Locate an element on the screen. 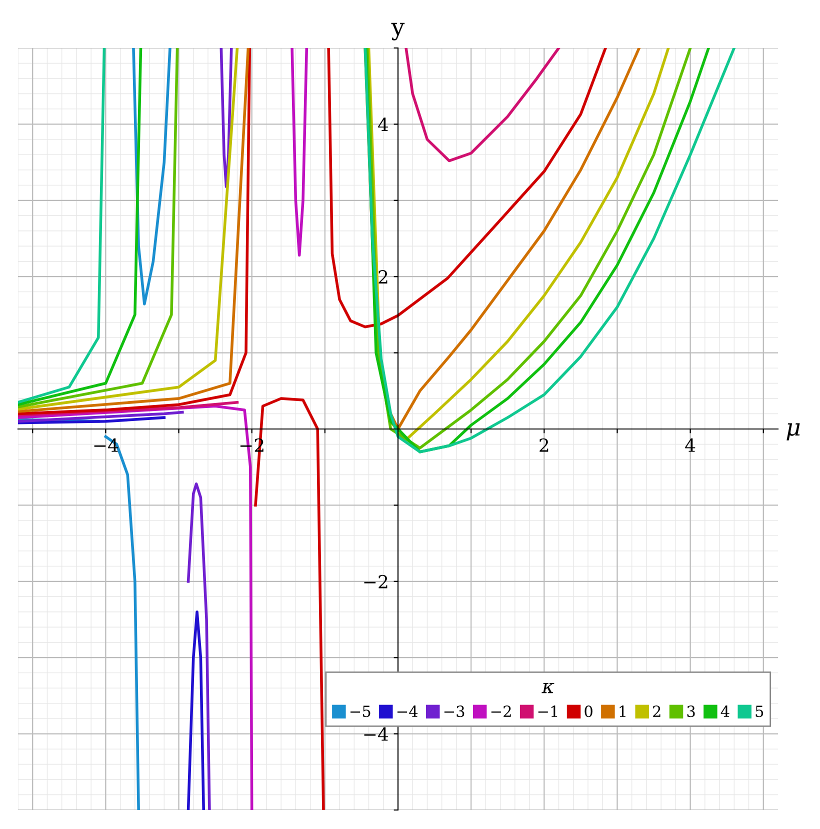 The width and height of the screenshot is (820, 829). legend-label: −1 is located at coordinates (548, 711).